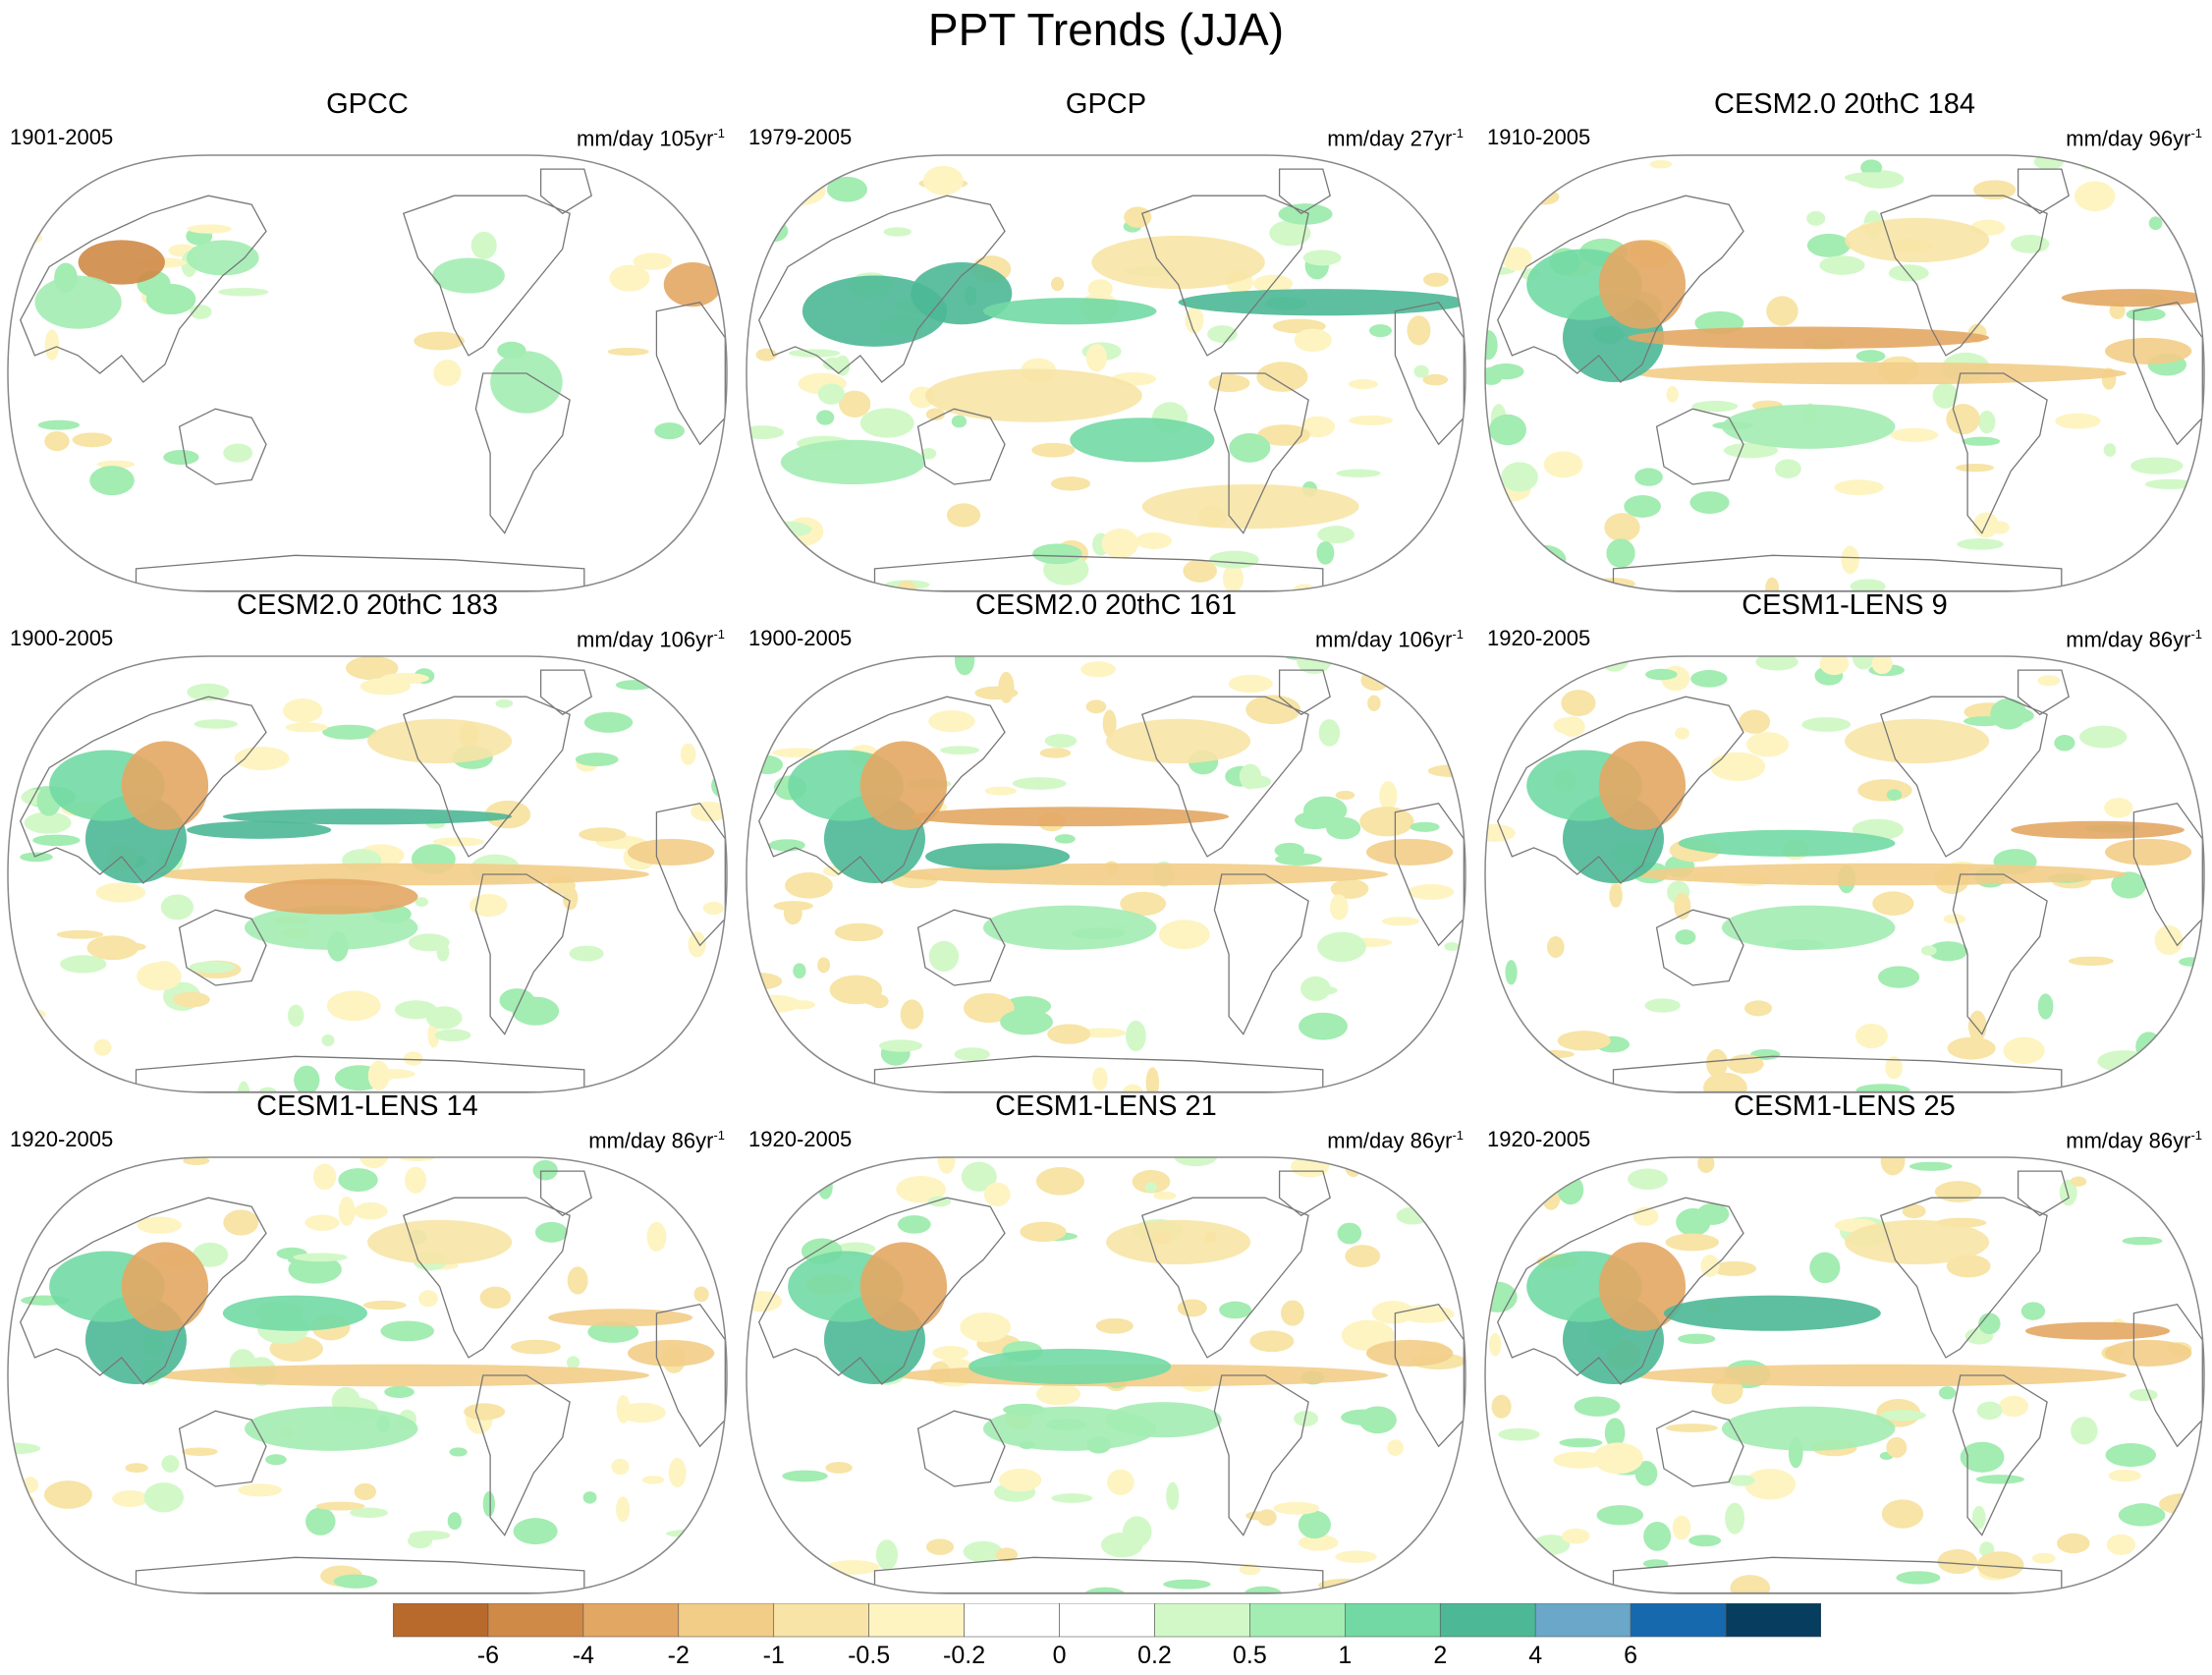 The image size is (2212, 1675). Describe the element at coordinates (2196, 634) in the screenshot. I see `units-exponent: -1` at that location.